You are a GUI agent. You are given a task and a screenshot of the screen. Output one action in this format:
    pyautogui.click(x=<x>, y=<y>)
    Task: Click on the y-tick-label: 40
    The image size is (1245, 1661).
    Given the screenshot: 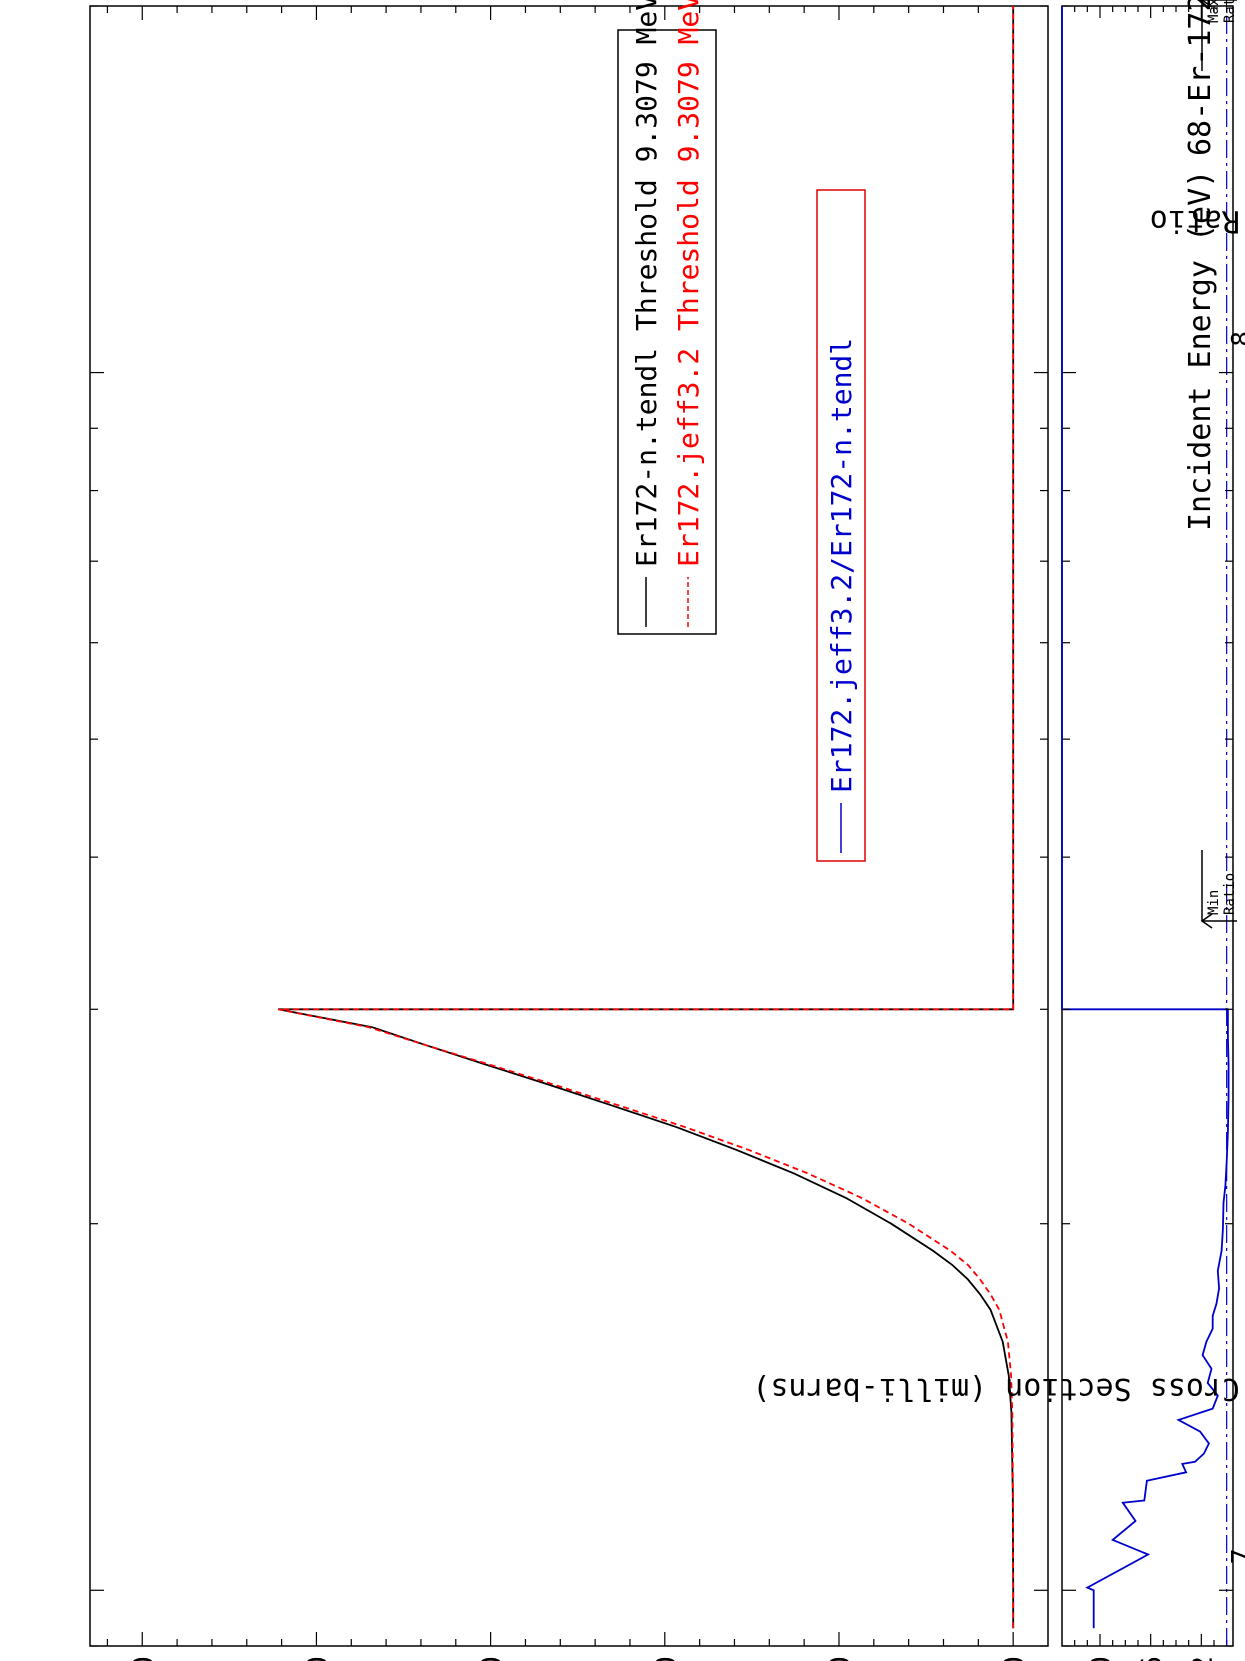 What is the action you would take?
    pyautogui.click(x=316, y=1658)
    